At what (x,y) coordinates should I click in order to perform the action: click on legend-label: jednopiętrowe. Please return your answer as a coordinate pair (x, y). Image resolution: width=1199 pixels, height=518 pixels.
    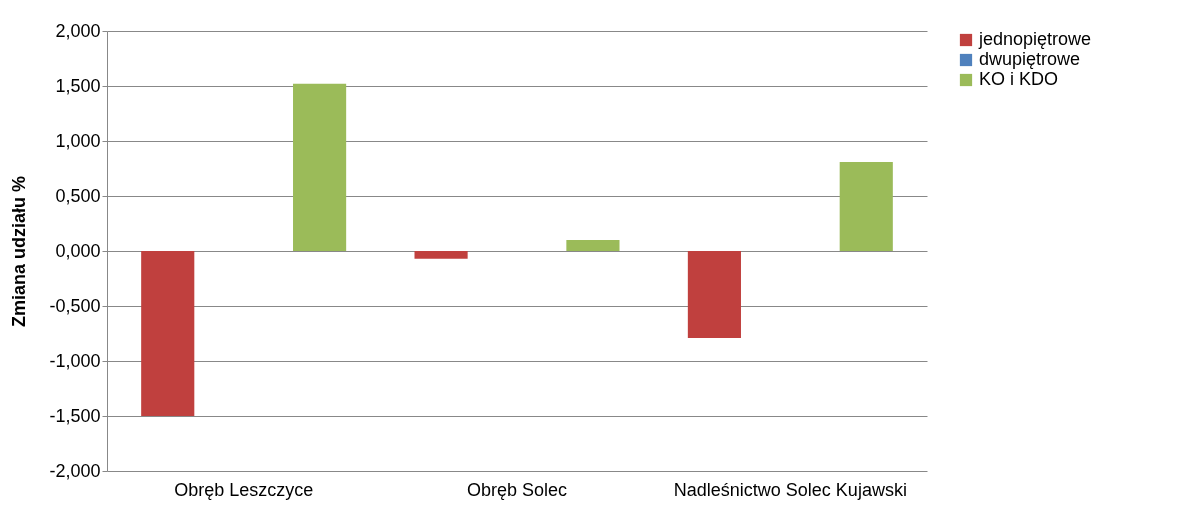
    Looking at the image, I should click on (1035, 39).